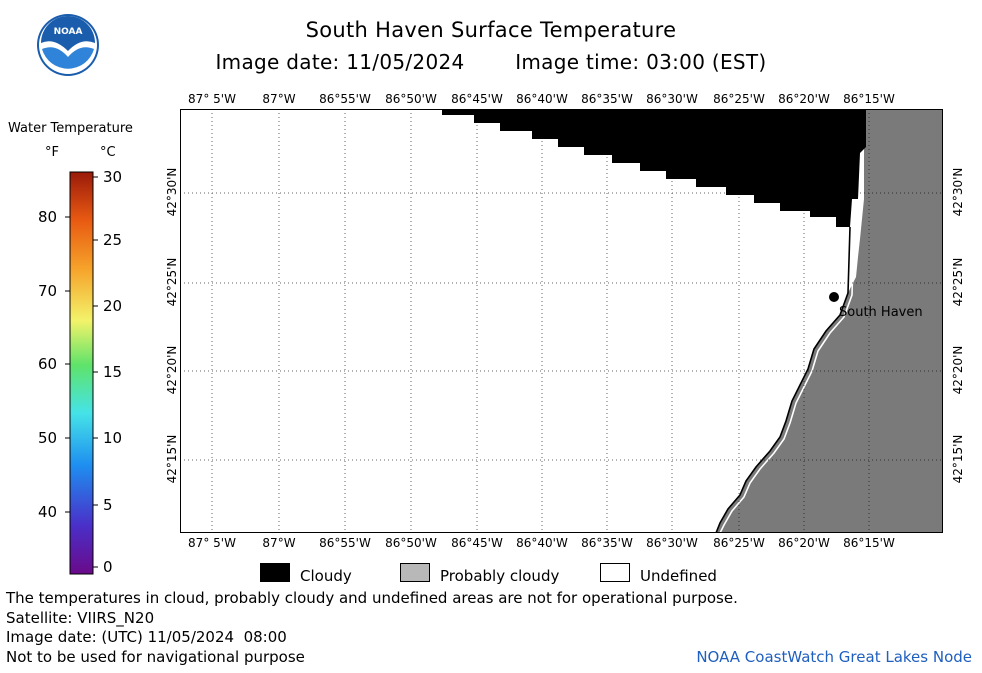 This screenshot has width=982, height=673. Describe the element at coordinates (113, 177) in the screenshot. I see `celsius-tick-label: 30` at that location.